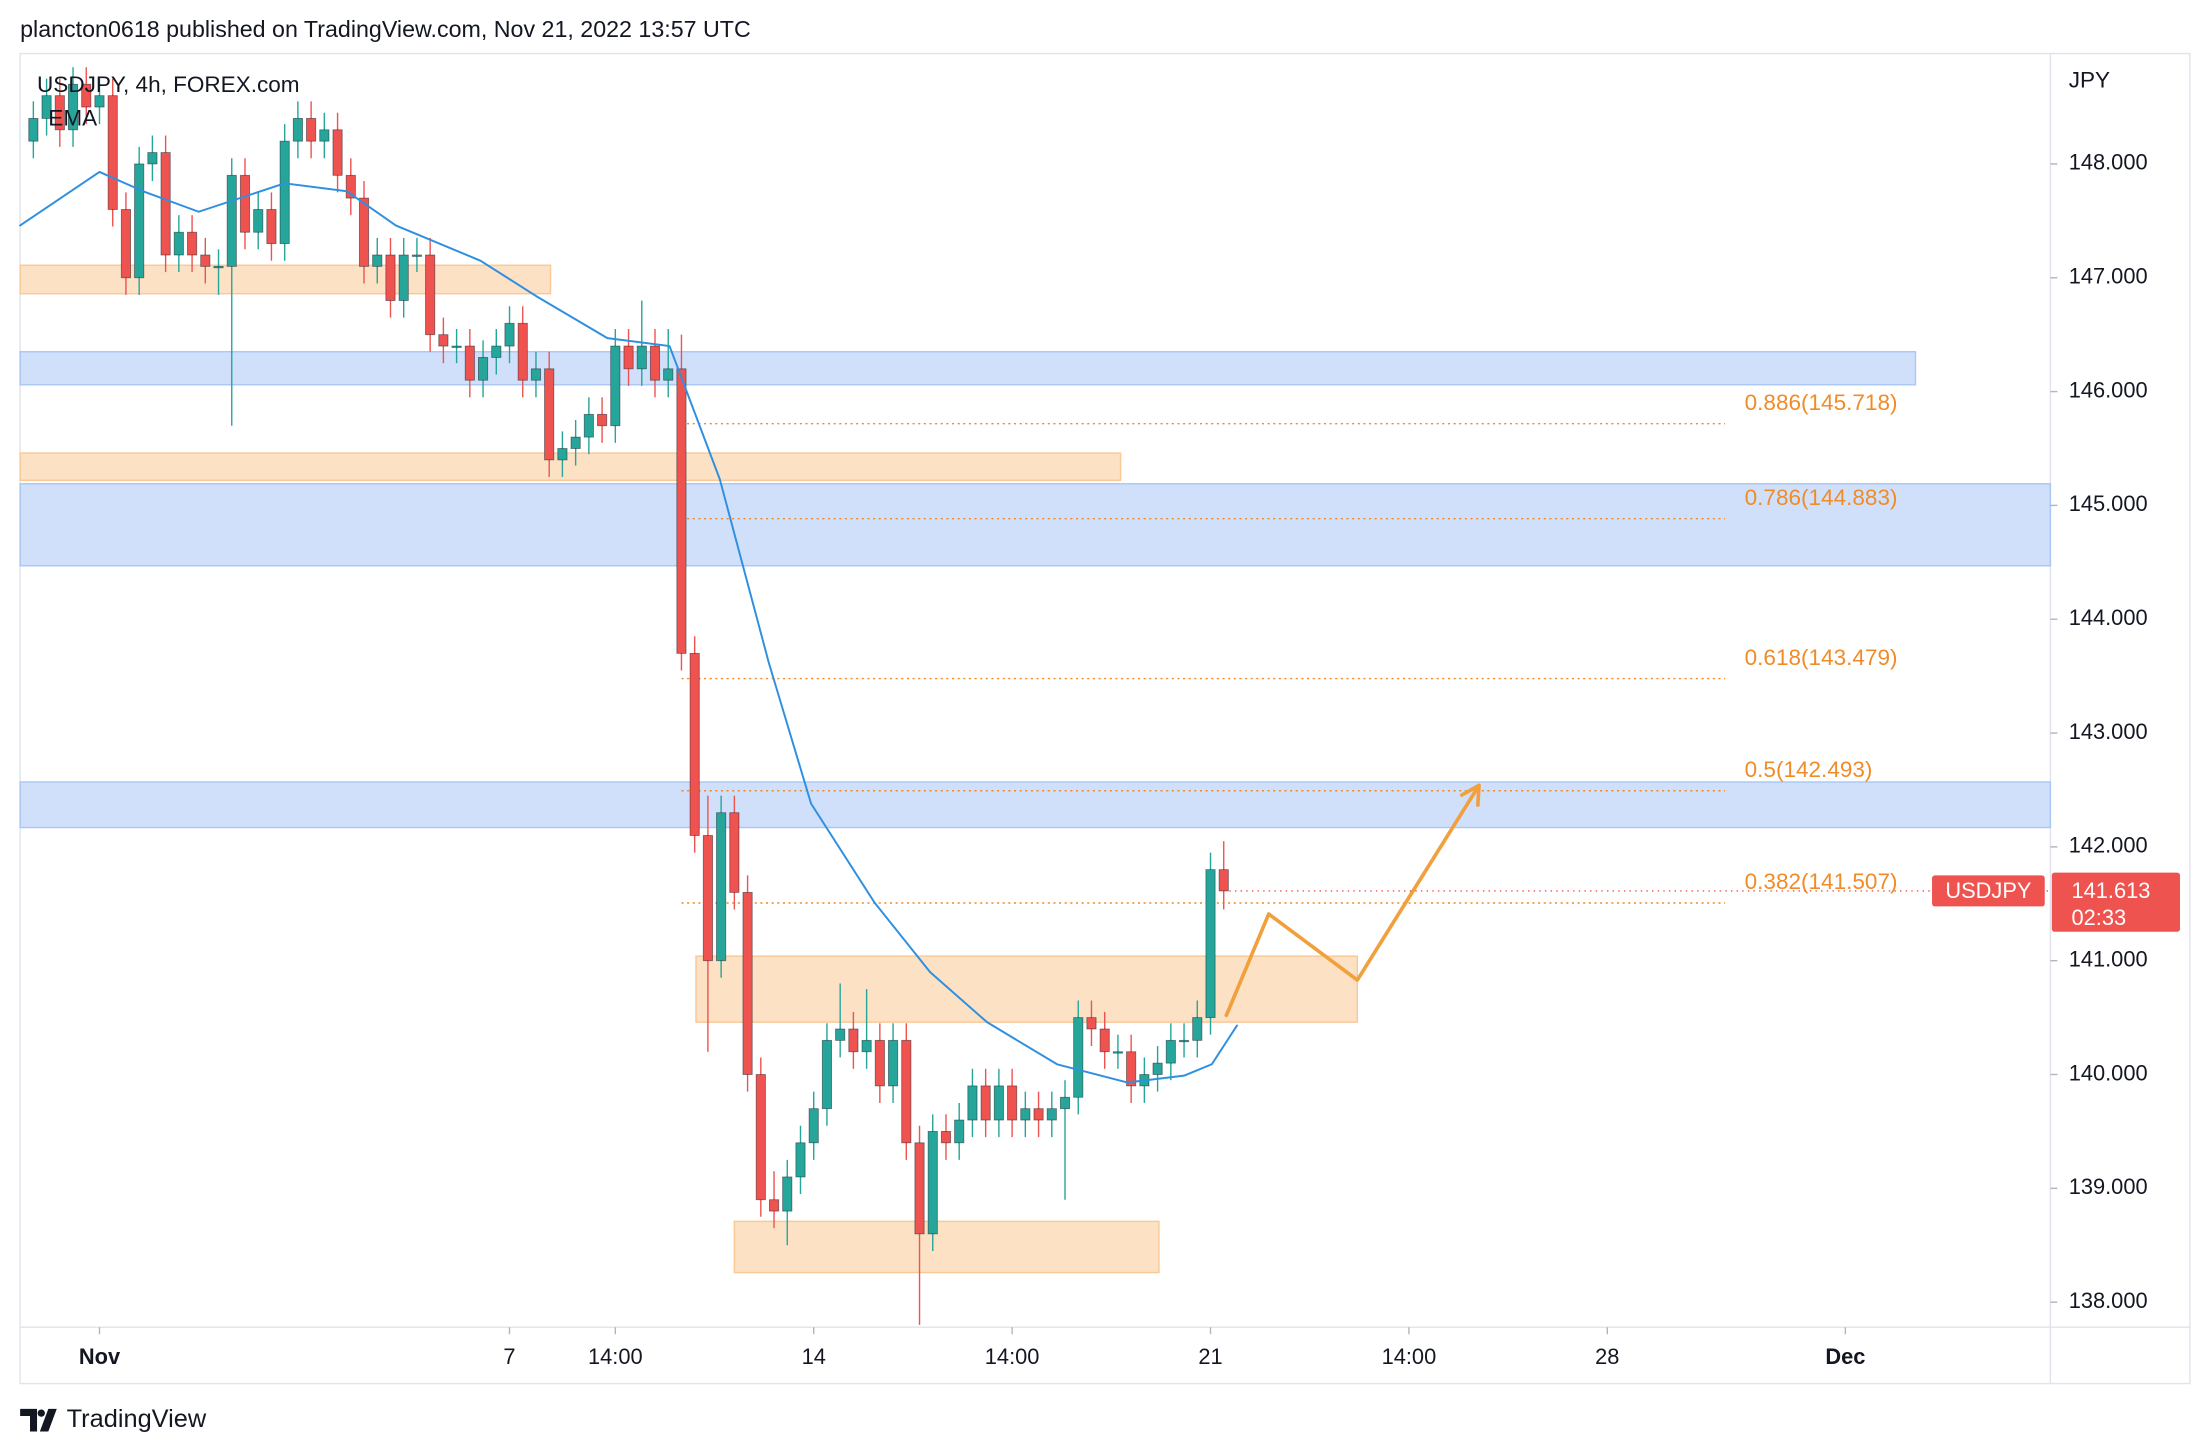 Image resolution: width=2210 pixels, height=1454 pixels. Describe the element at coordinates (814, 1356) in the screenshot. I see `x-tick-label: 14` at that location.